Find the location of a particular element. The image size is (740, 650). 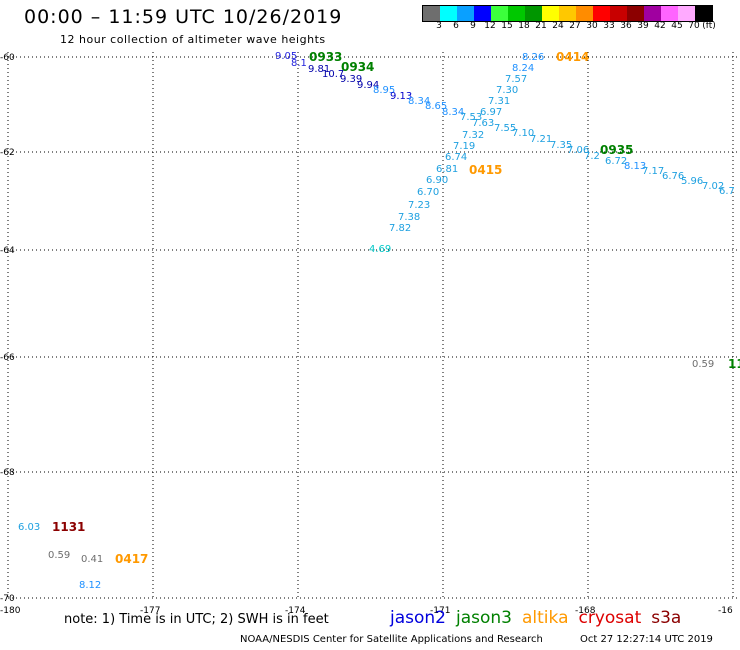

swh-observation: 8.95 is located at coordinates (384, 90).